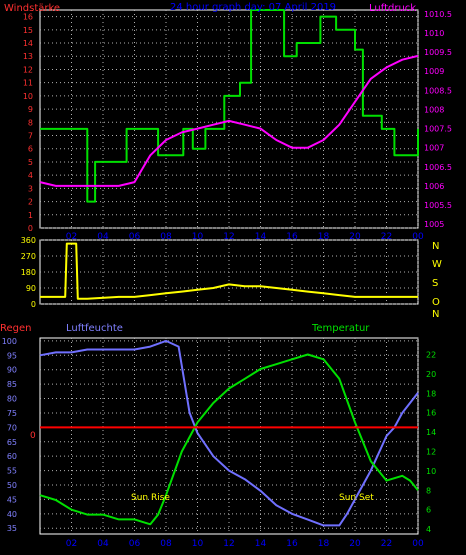  I want to click on left-tick-label: 35, so click(12, 528).